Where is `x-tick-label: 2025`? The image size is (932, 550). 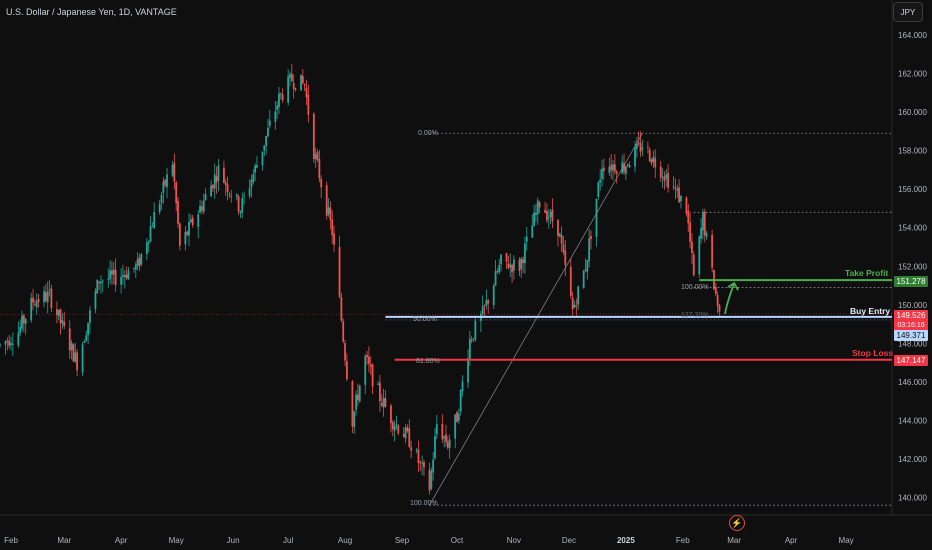
x-tick-label: 2025 is located at coordinates (626, 540).